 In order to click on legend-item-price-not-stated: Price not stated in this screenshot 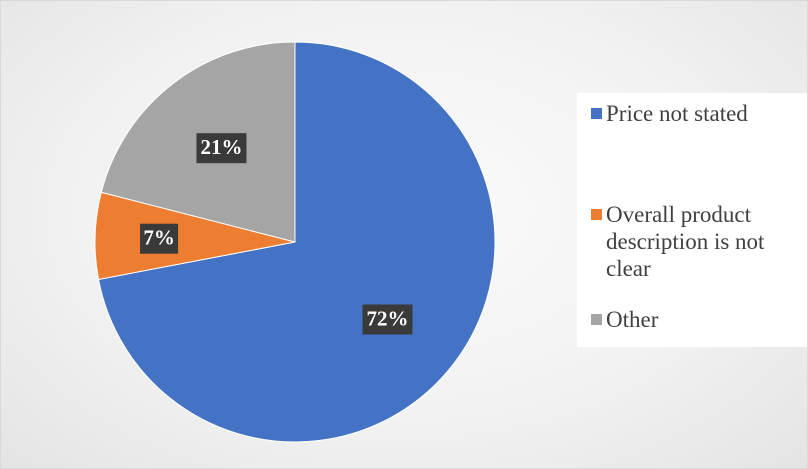, I will do `click(691, 113)`.